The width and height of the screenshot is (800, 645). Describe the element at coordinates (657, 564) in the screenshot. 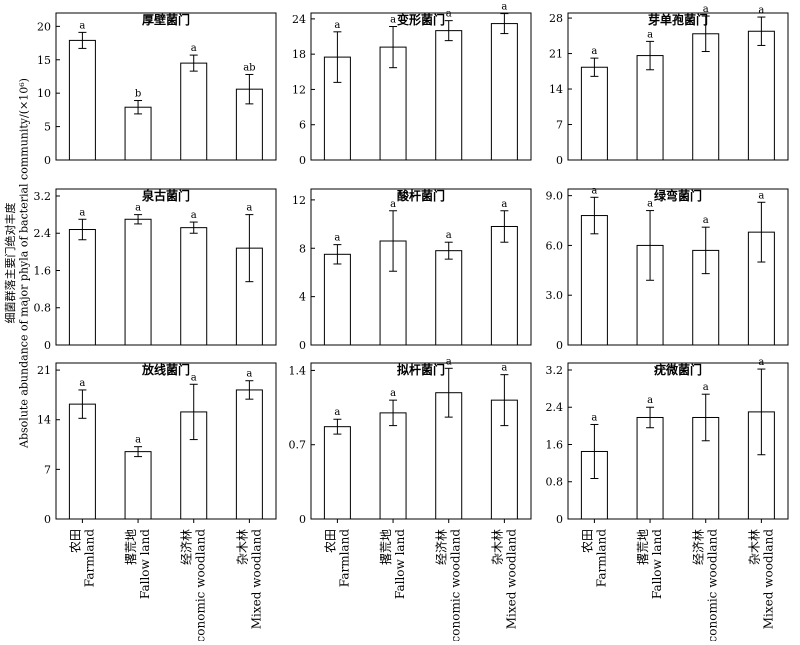

I see `panel-9-xlabel-en: Fallow land` at that location.